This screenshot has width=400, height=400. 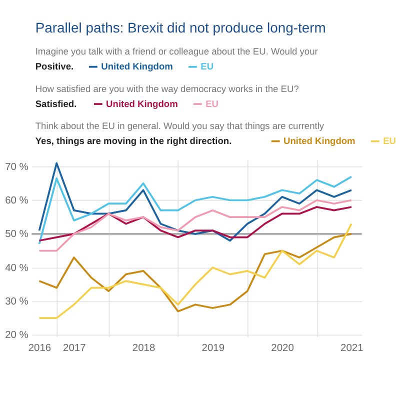 I want to click on y-tick-label: 50 %, so click(x=16, y=234).